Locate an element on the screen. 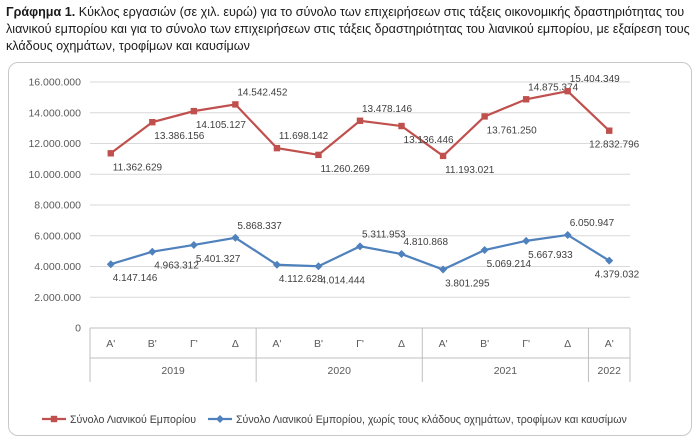  data-label: 4.810.868 is located at coordinates (426, 242).